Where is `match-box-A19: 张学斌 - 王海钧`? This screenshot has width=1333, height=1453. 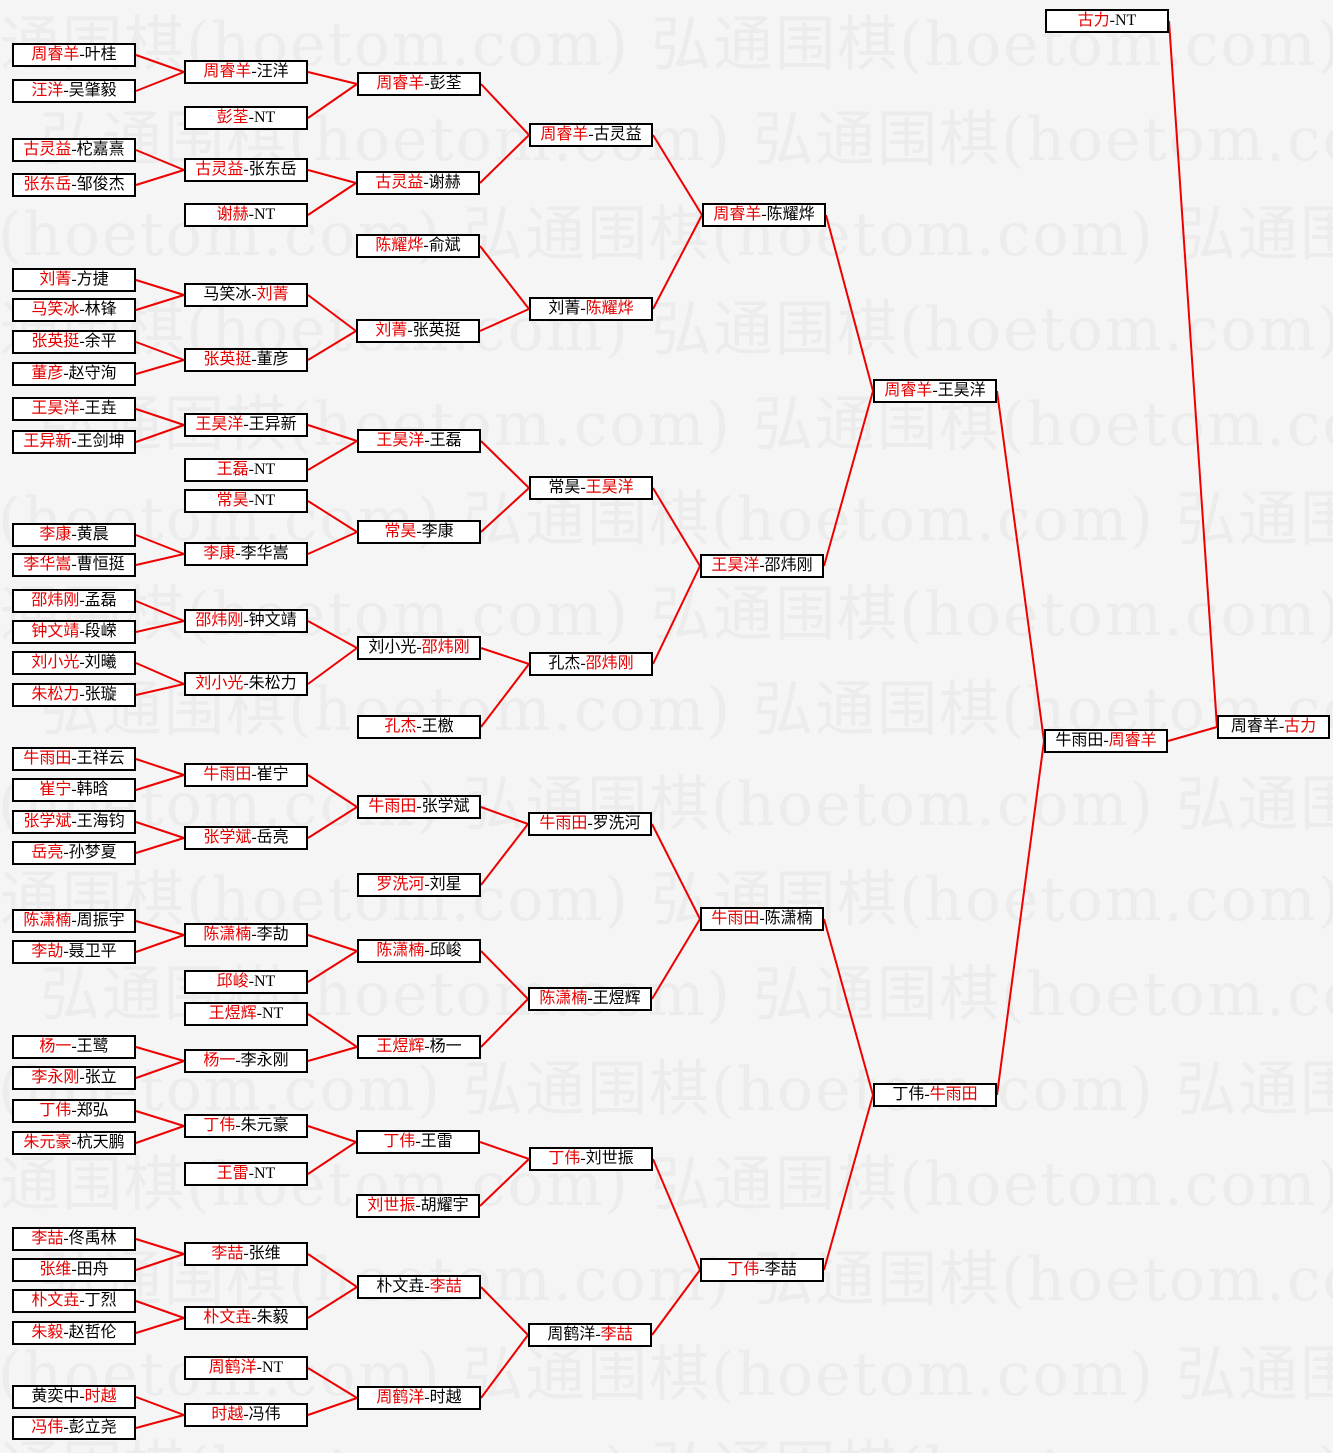
match-box-A19: 张学斌 - 王海钧 is located at coordinates (74, 822).